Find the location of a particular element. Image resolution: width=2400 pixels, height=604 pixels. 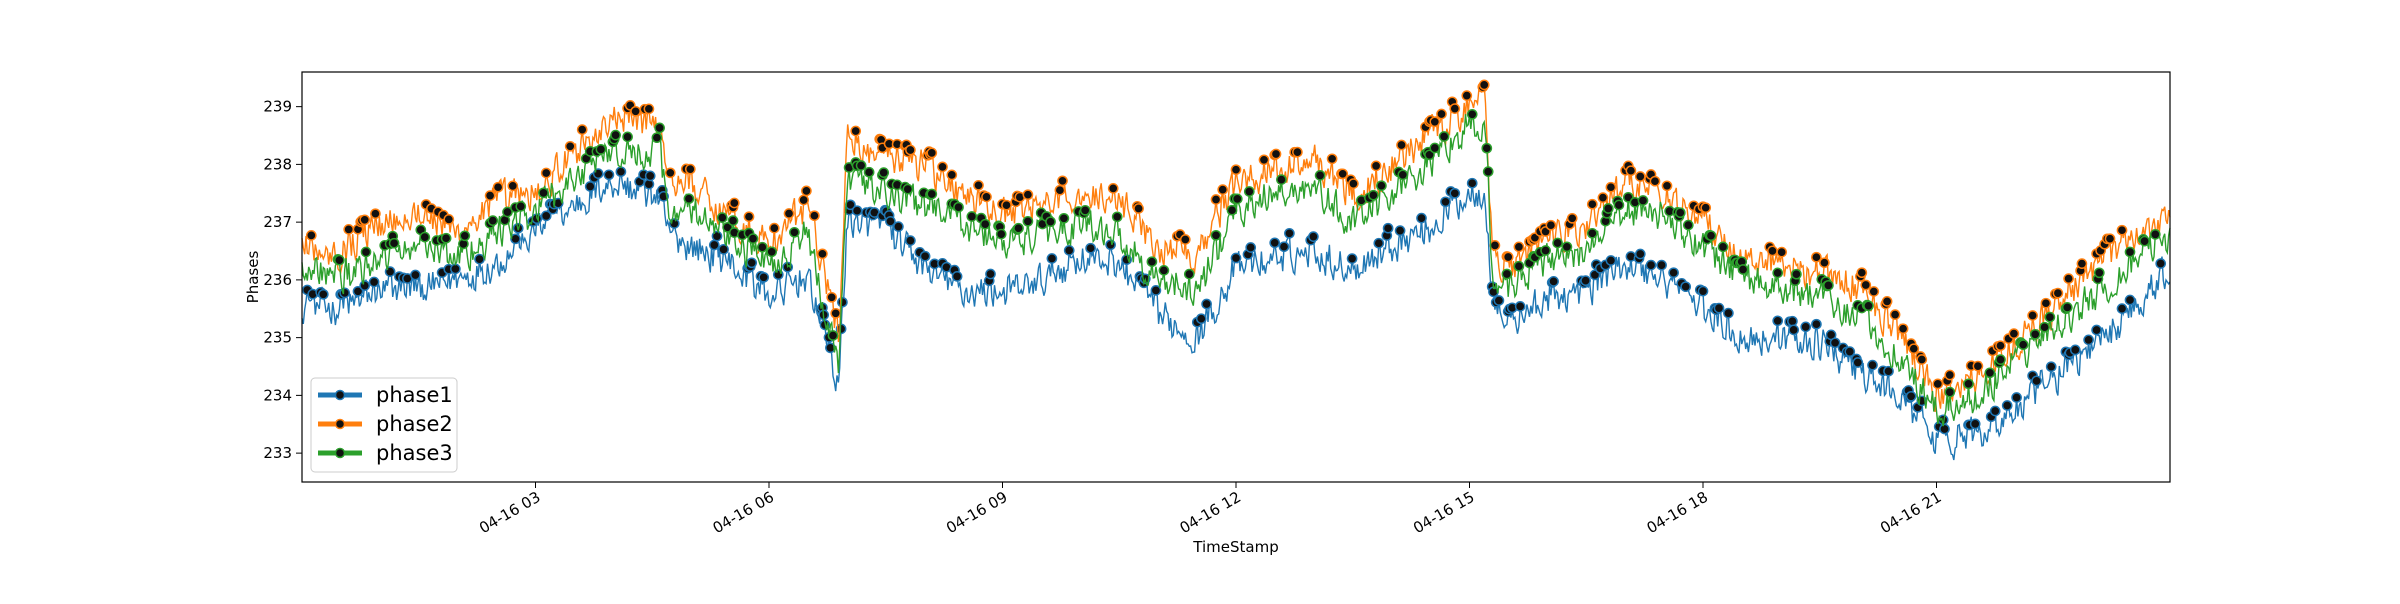

y-tick-label: 237 is located at coordinates (277, 222).